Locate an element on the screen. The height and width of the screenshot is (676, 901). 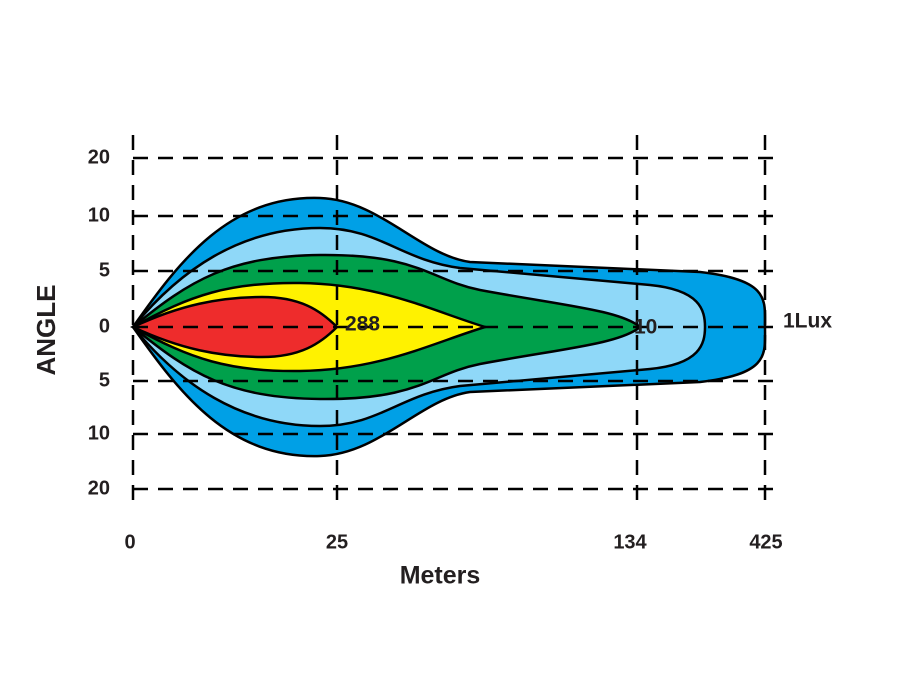
annotation: 288 is located at coordinates (362, 324).